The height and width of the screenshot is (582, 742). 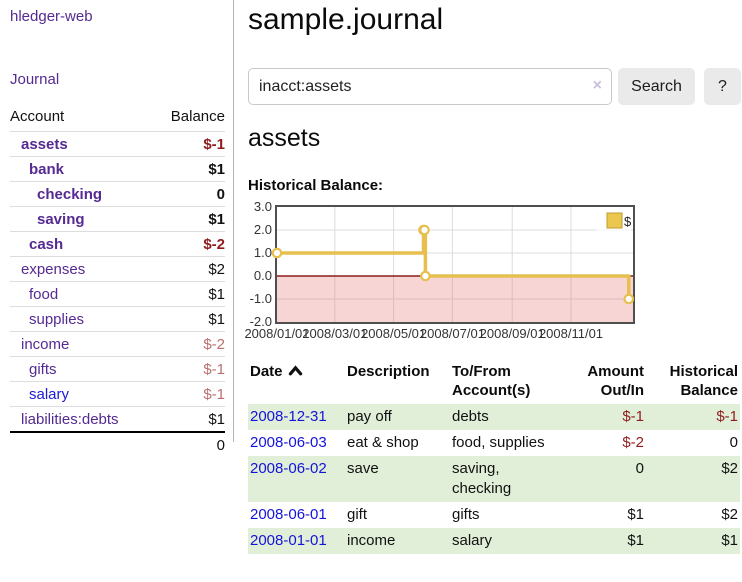 What do you see at coordinates (288, 468) in the screenshot?
I see `transaction-date-link: 2008-06-02` at bounding box center [288, 468].